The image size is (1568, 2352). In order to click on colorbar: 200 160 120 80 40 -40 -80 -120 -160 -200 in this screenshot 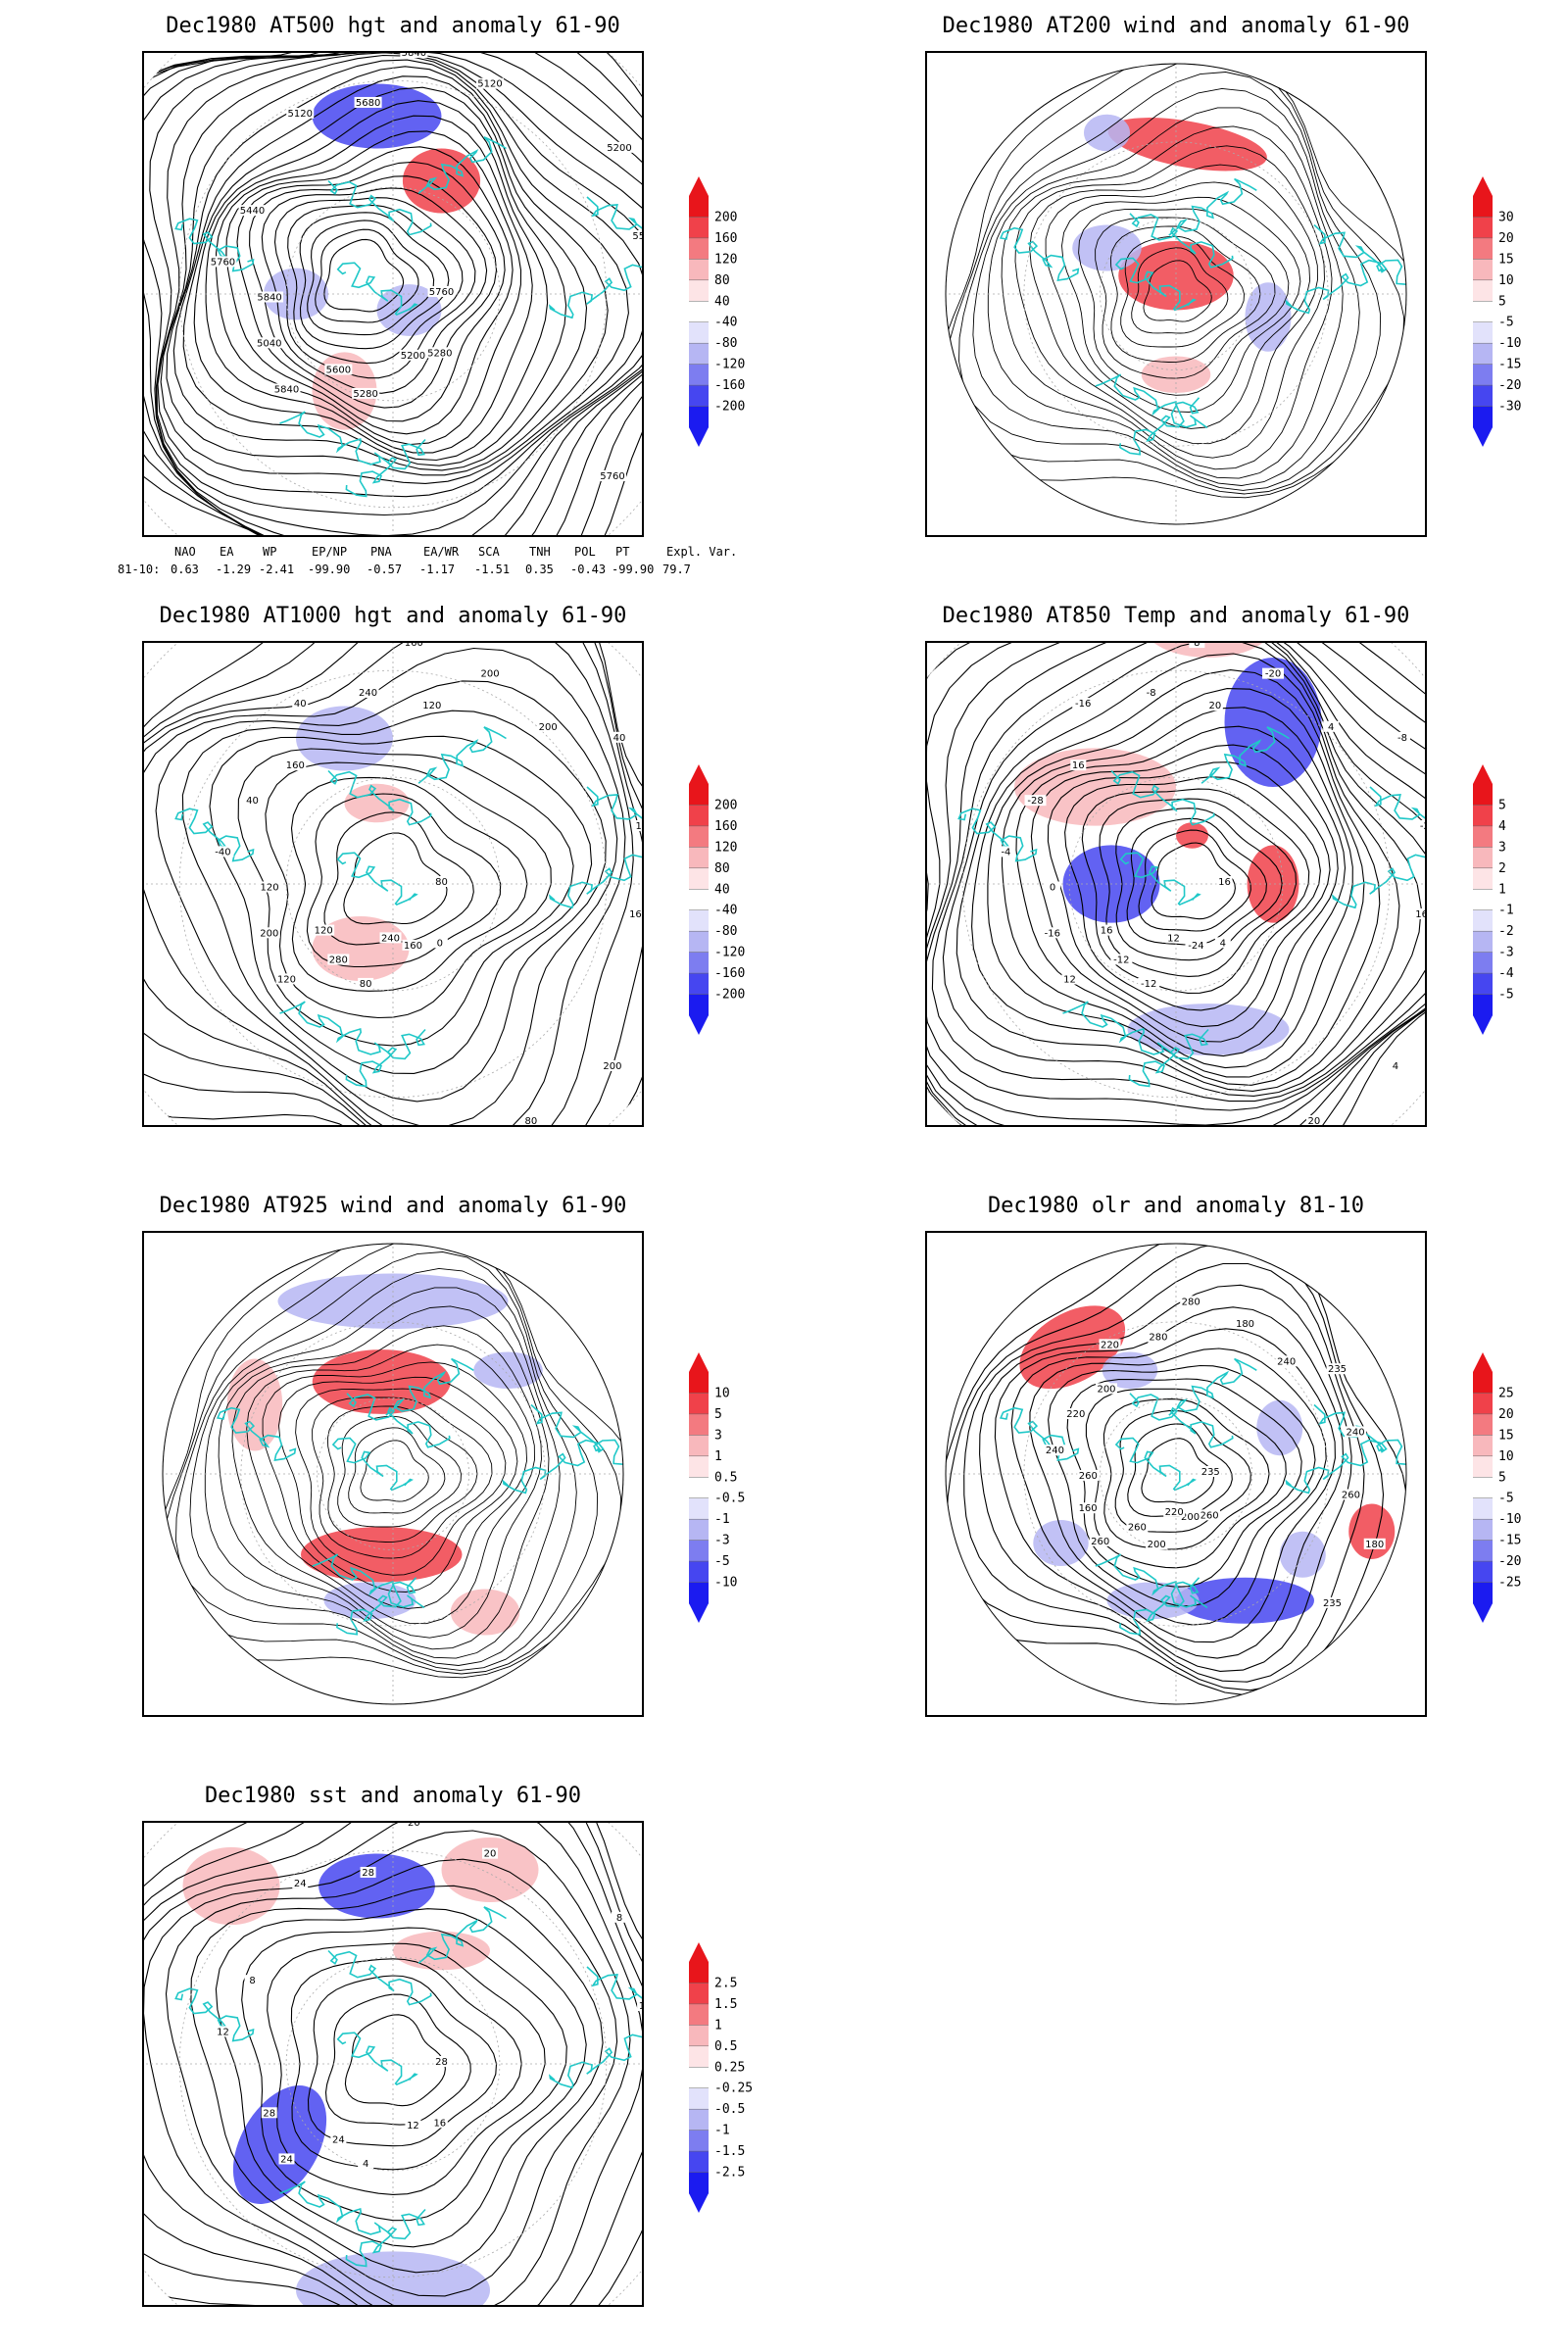, I will do `click(730, 899)`.